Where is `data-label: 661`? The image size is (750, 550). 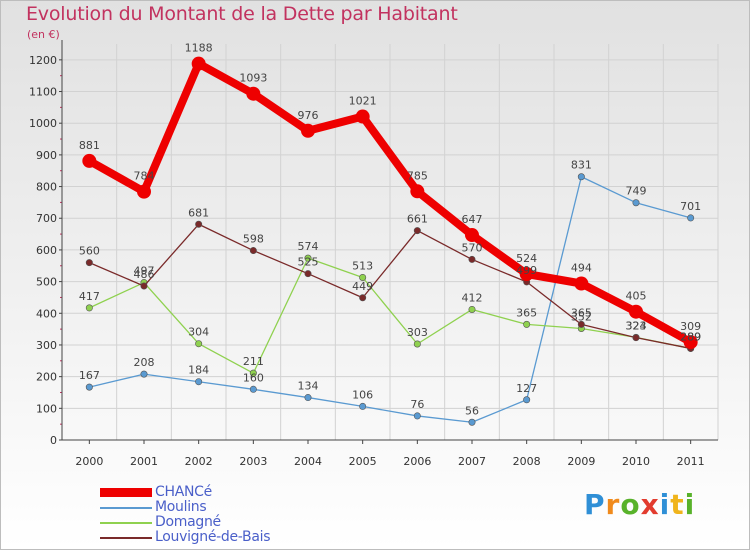
data-label: 661 is located at coordinates (417, 219).